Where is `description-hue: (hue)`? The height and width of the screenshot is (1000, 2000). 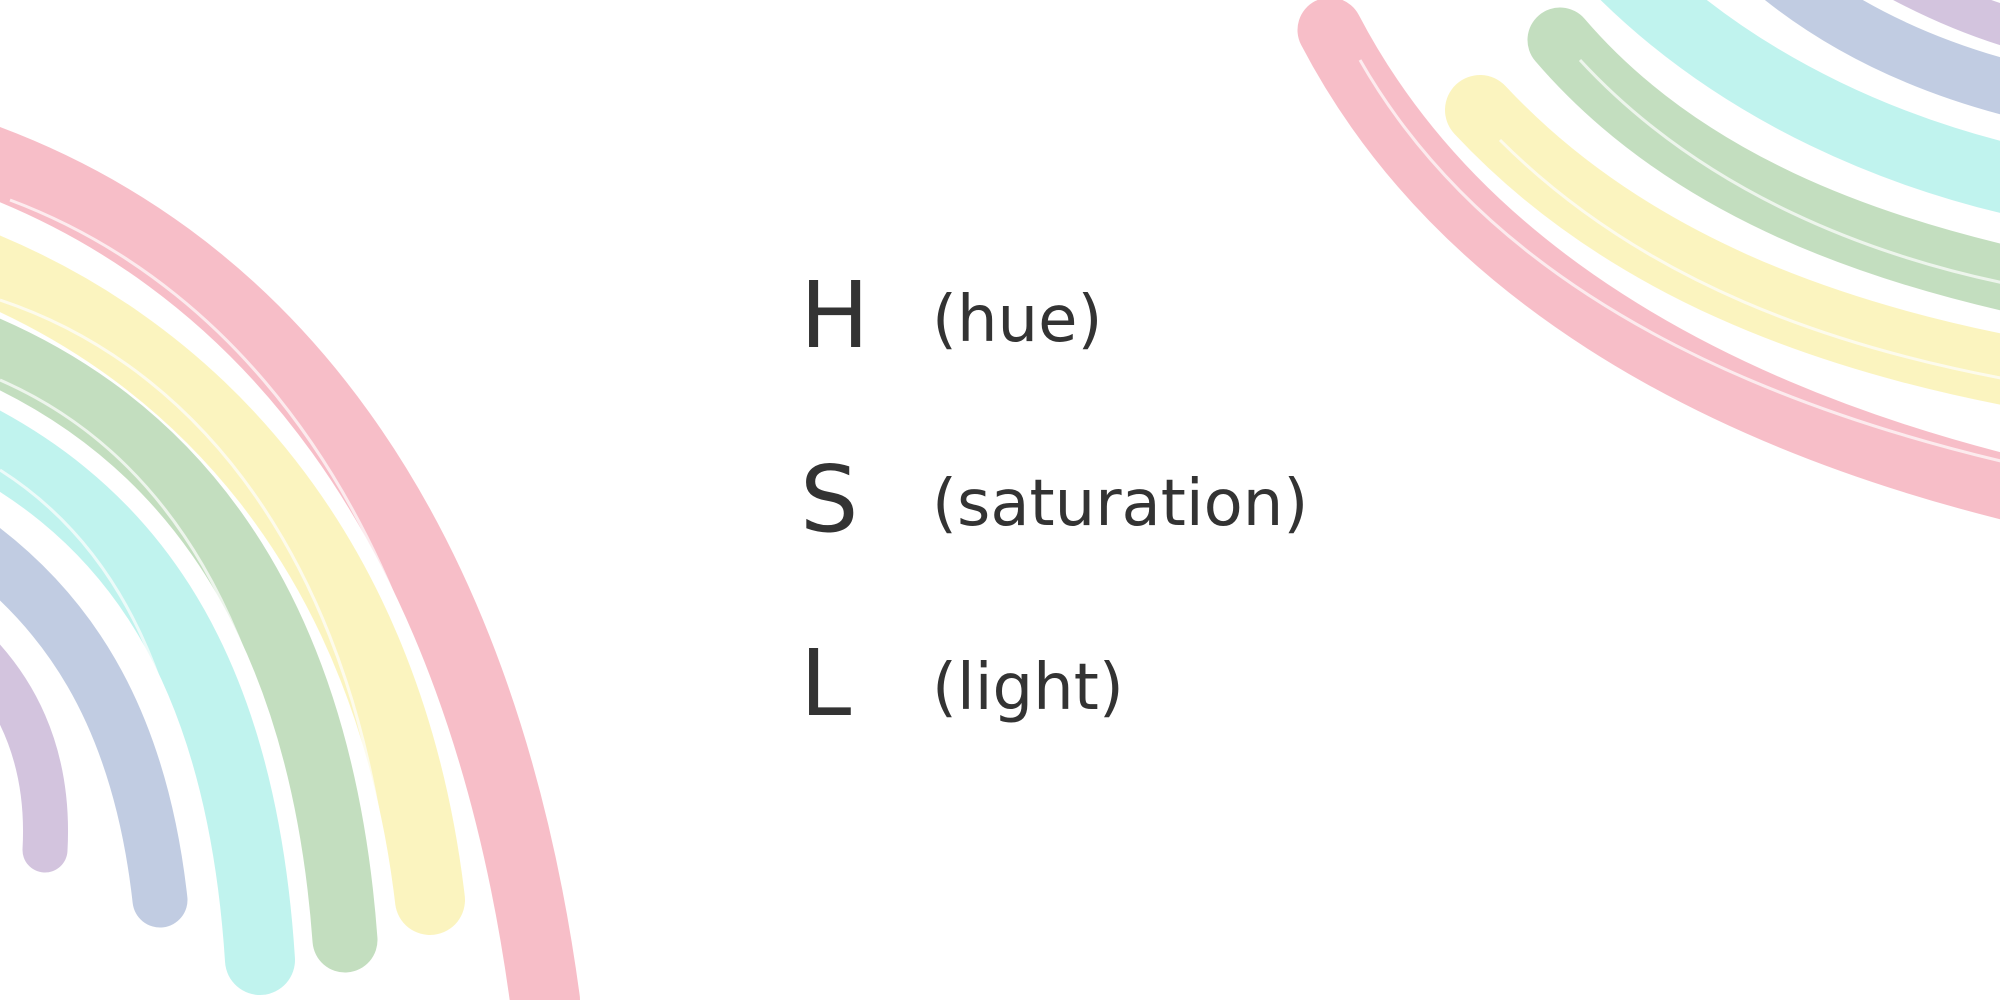 description-hue: (hue) is located at coordinates (1017, 320).